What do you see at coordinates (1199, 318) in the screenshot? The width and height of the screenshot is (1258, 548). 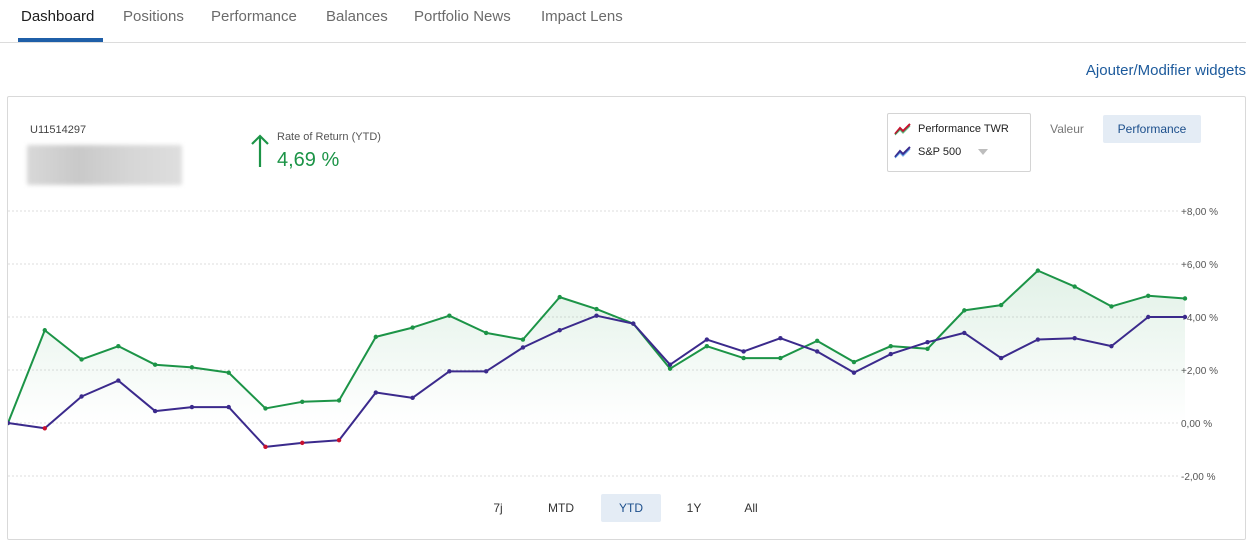 I see `y-tick-label: +4,00 %` at bounding box center [1199, 318].